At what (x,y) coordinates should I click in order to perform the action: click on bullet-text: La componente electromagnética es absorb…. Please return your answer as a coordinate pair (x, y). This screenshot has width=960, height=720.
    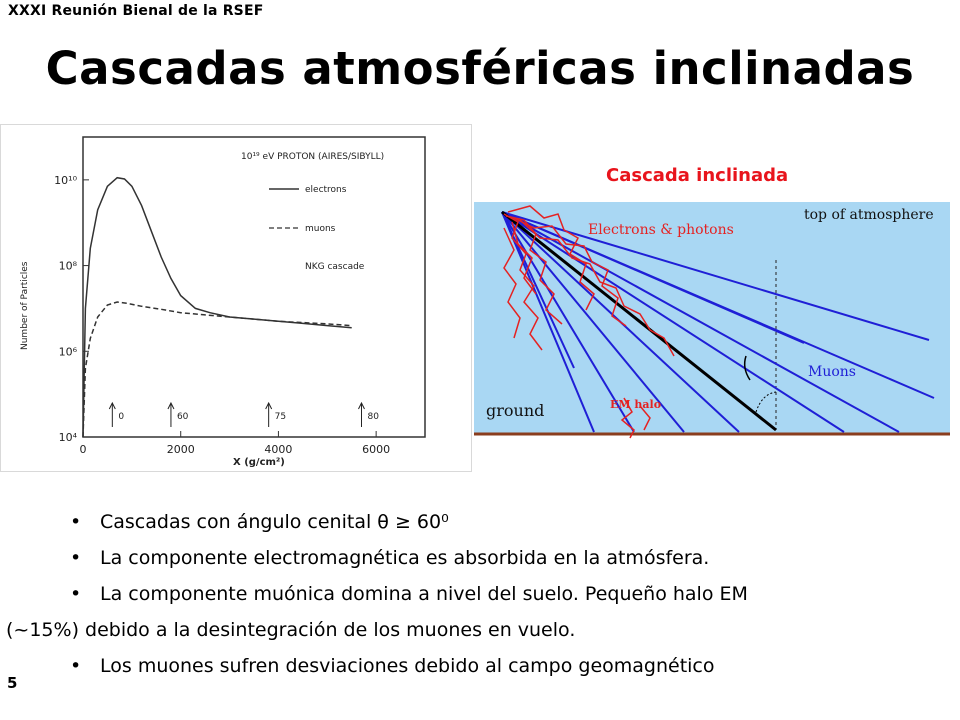
    Looking at the image, I should click on (405, 558).